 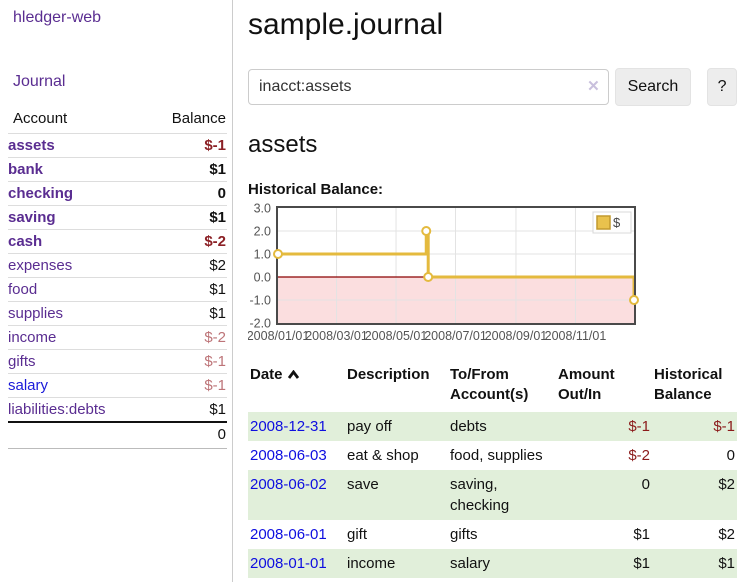 I want to click on register-row: 2008-06-02 save saving, checking 0 $2, so click(x=492, y=495).